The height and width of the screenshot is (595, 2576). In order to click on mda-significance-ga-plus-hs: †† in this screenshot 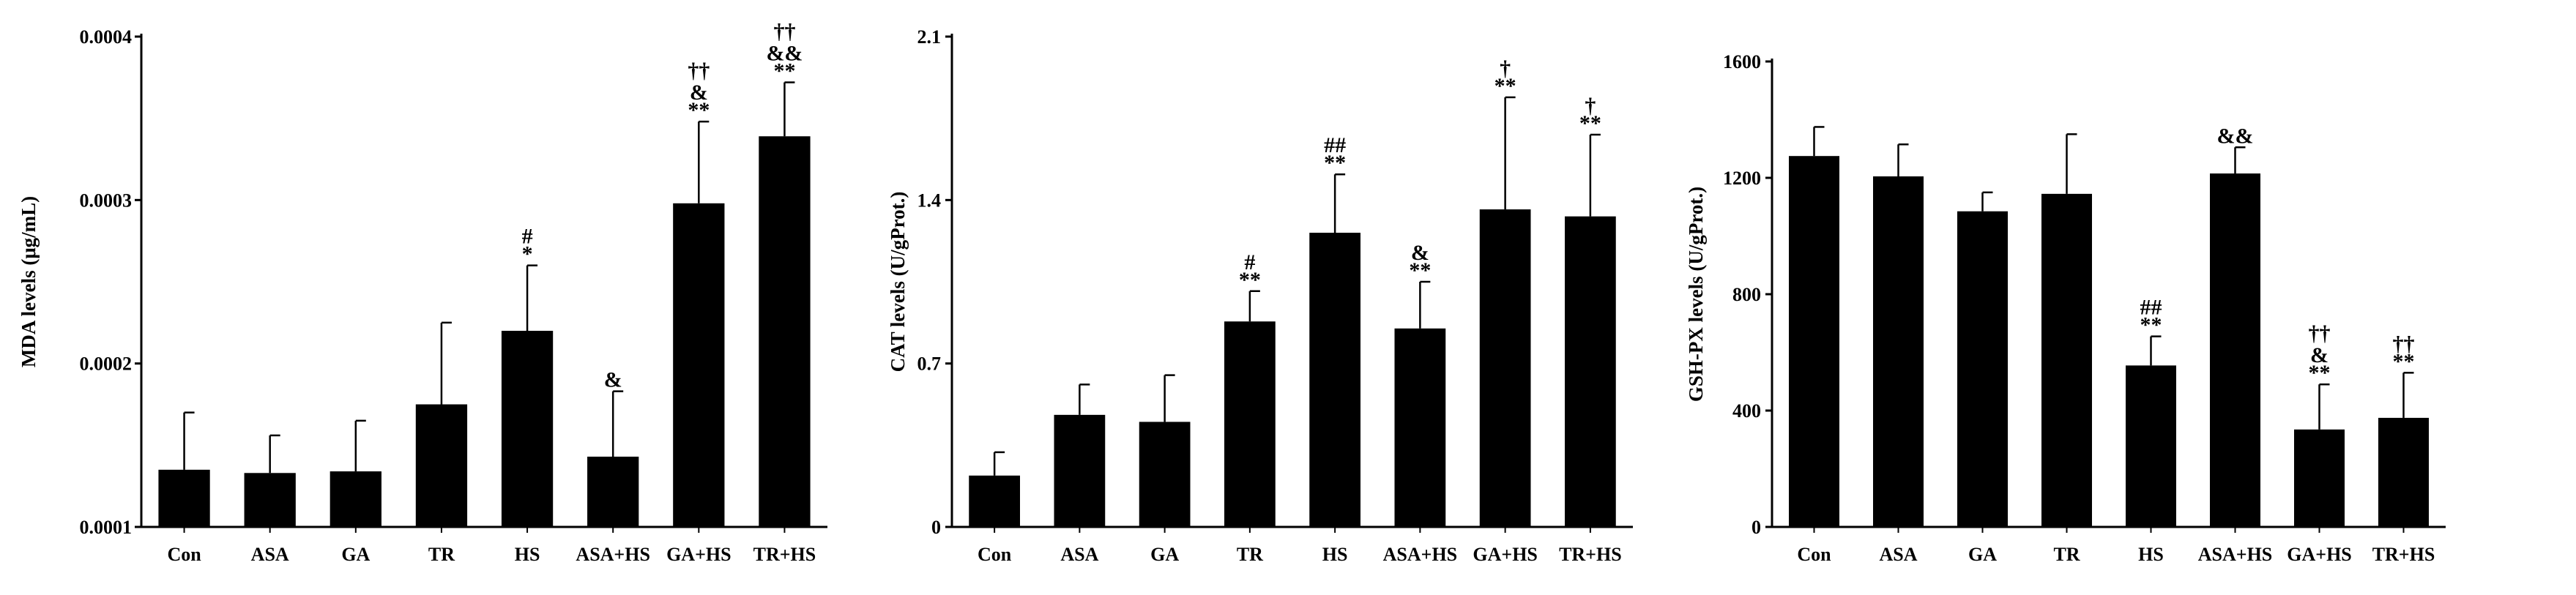, I will do `click(699, 71)`.